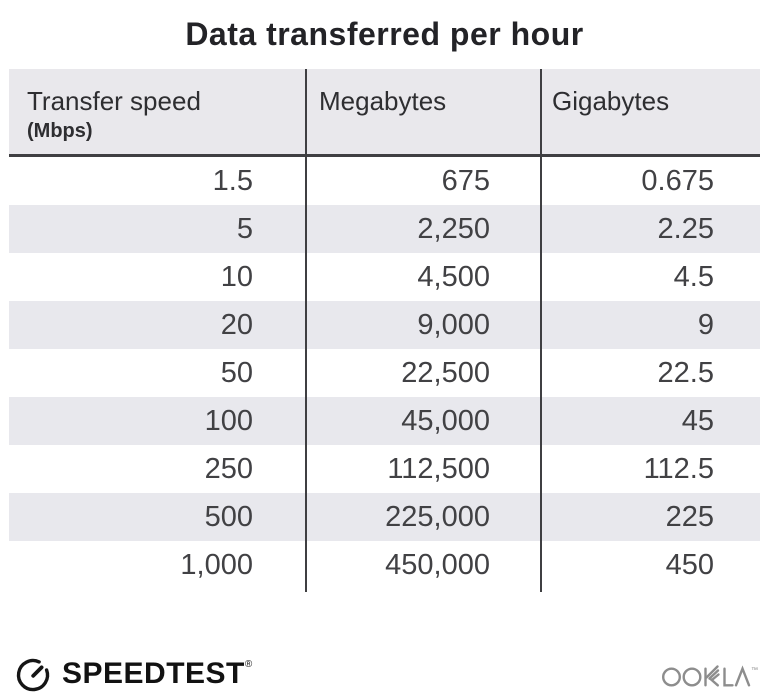  What do you see at coordinates (465, 181) in the screenshot?
I see `cell-megabytes: 675` at bounding box center [465, 181].